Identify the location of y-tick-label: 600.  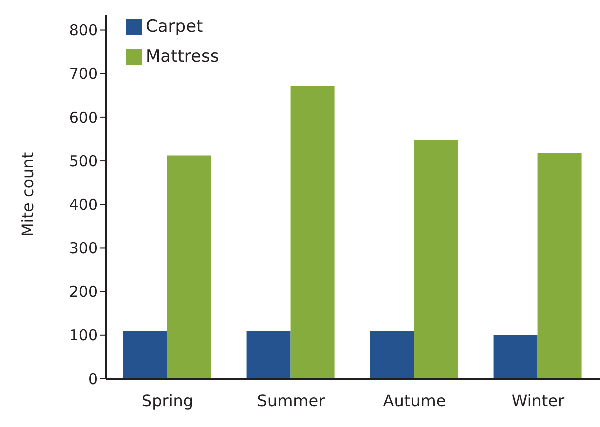
(83, 117).